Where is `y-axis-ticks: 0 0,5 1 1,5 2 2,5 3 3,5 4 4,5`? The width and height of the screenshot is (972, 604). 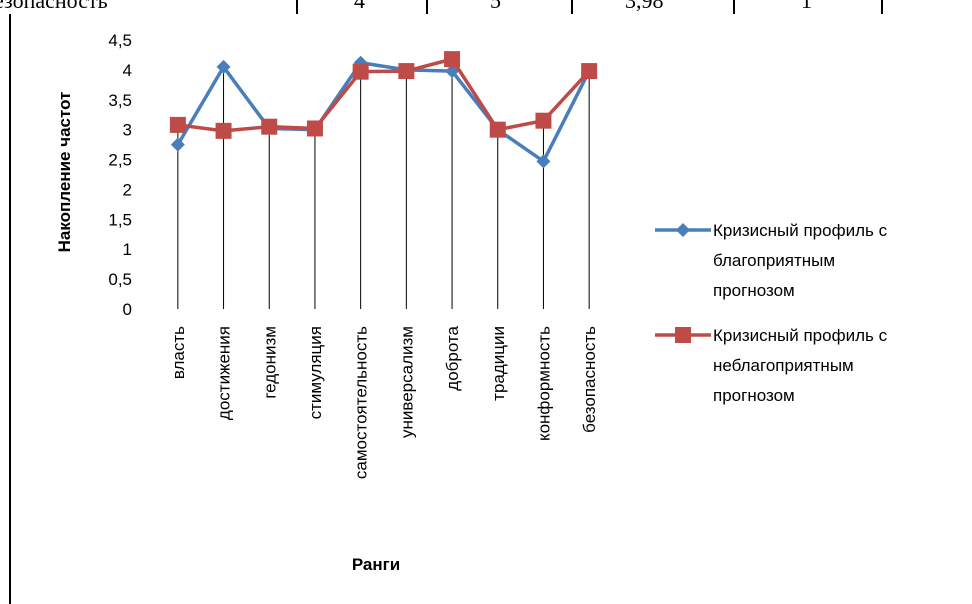 y-axis-ticks: 0 0,5 1 1,5 2 2,5 3 3,5 4 4,5 is located at coordinates (120, 175).